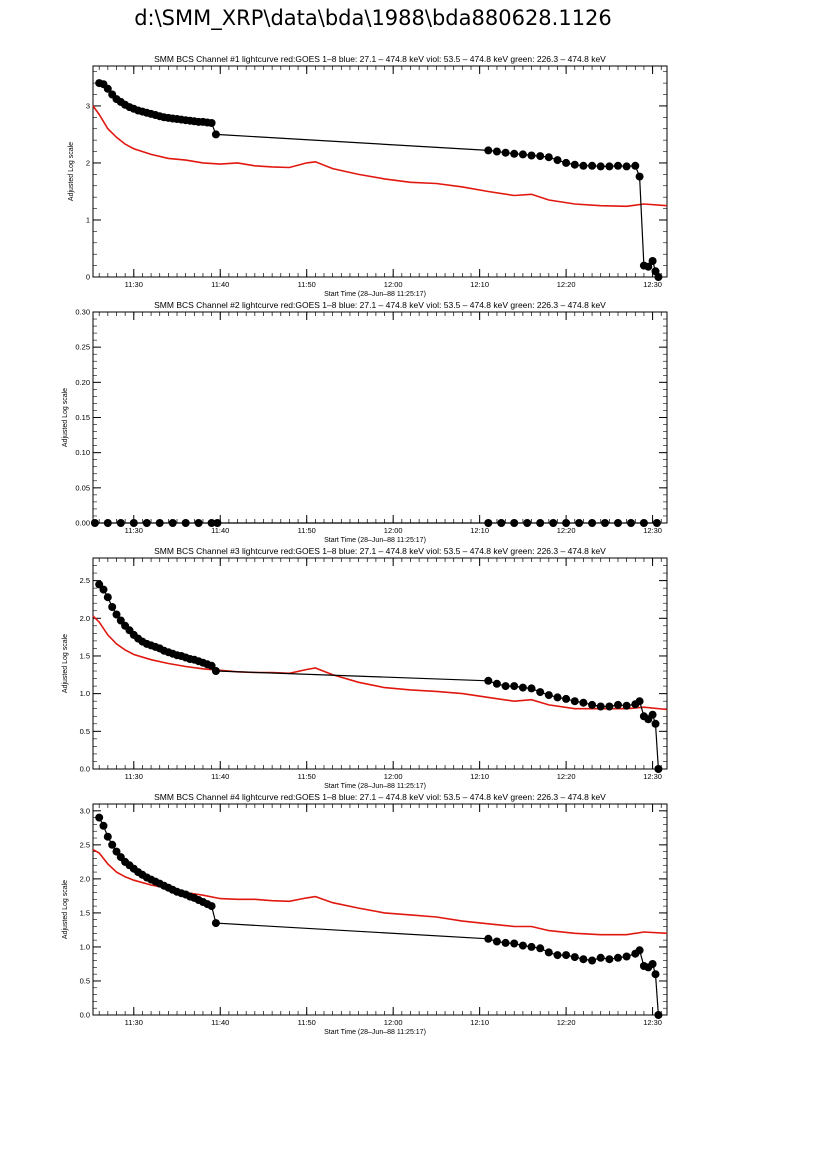  Describe the element at coordinates (375, 1032) in the screenshot. I see `x-axis-label: Start Time (28–Jun–88 11:25:17)` at that location.